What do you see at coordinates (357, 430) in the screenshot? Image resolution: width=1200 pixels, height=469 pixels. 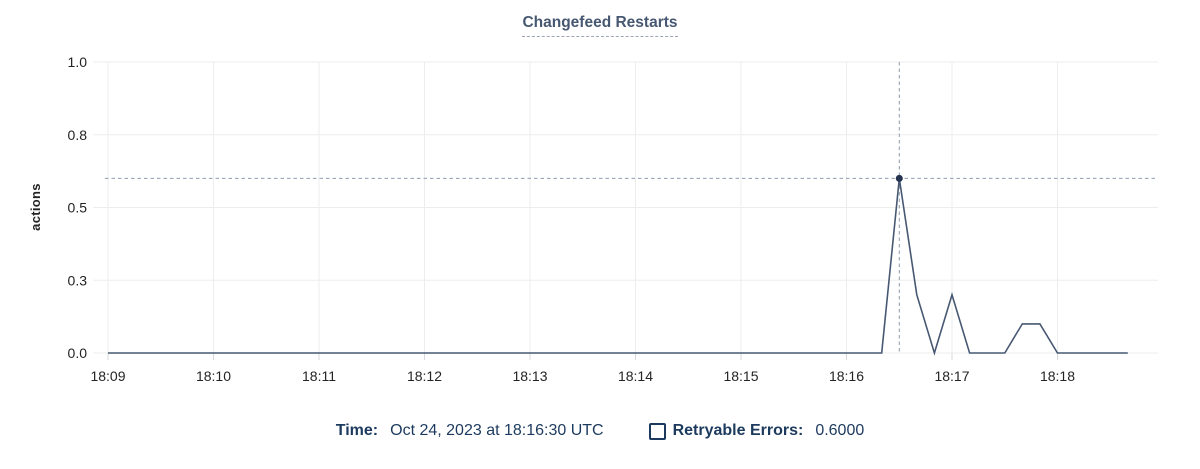 I see `legend-time-label: Time:` at bounding box center [357, 430].